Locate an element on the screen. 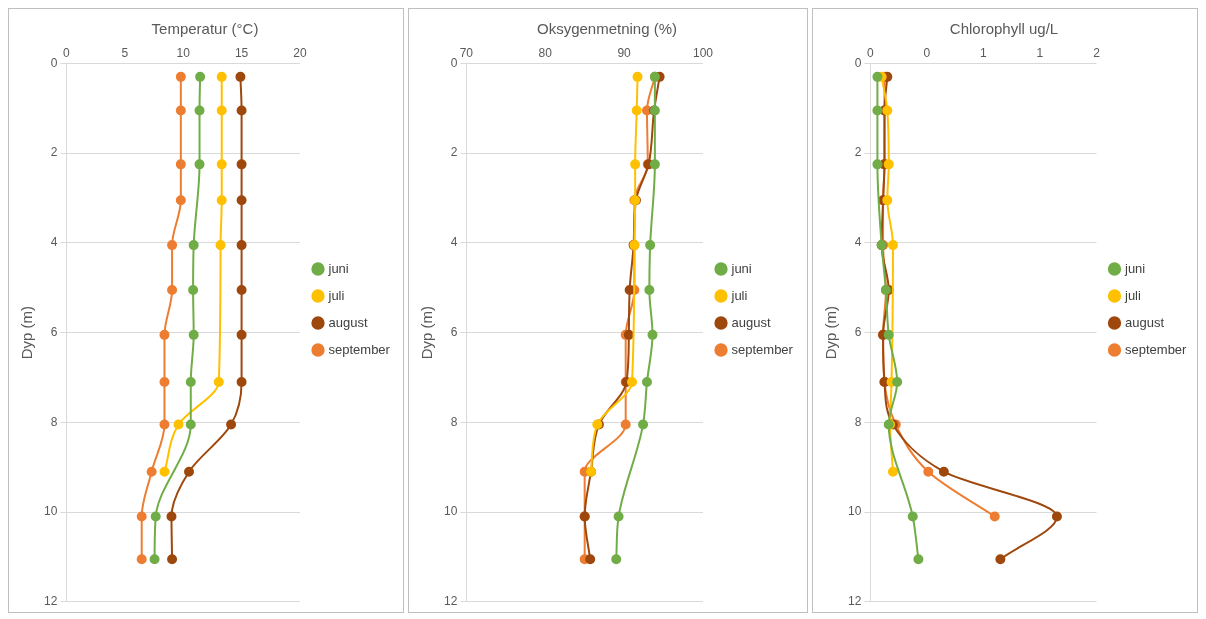 The height and width of the screenshot is (619, 1206). chart-title: Chlorophyll ug/L is located at coordinates (1004, 29).